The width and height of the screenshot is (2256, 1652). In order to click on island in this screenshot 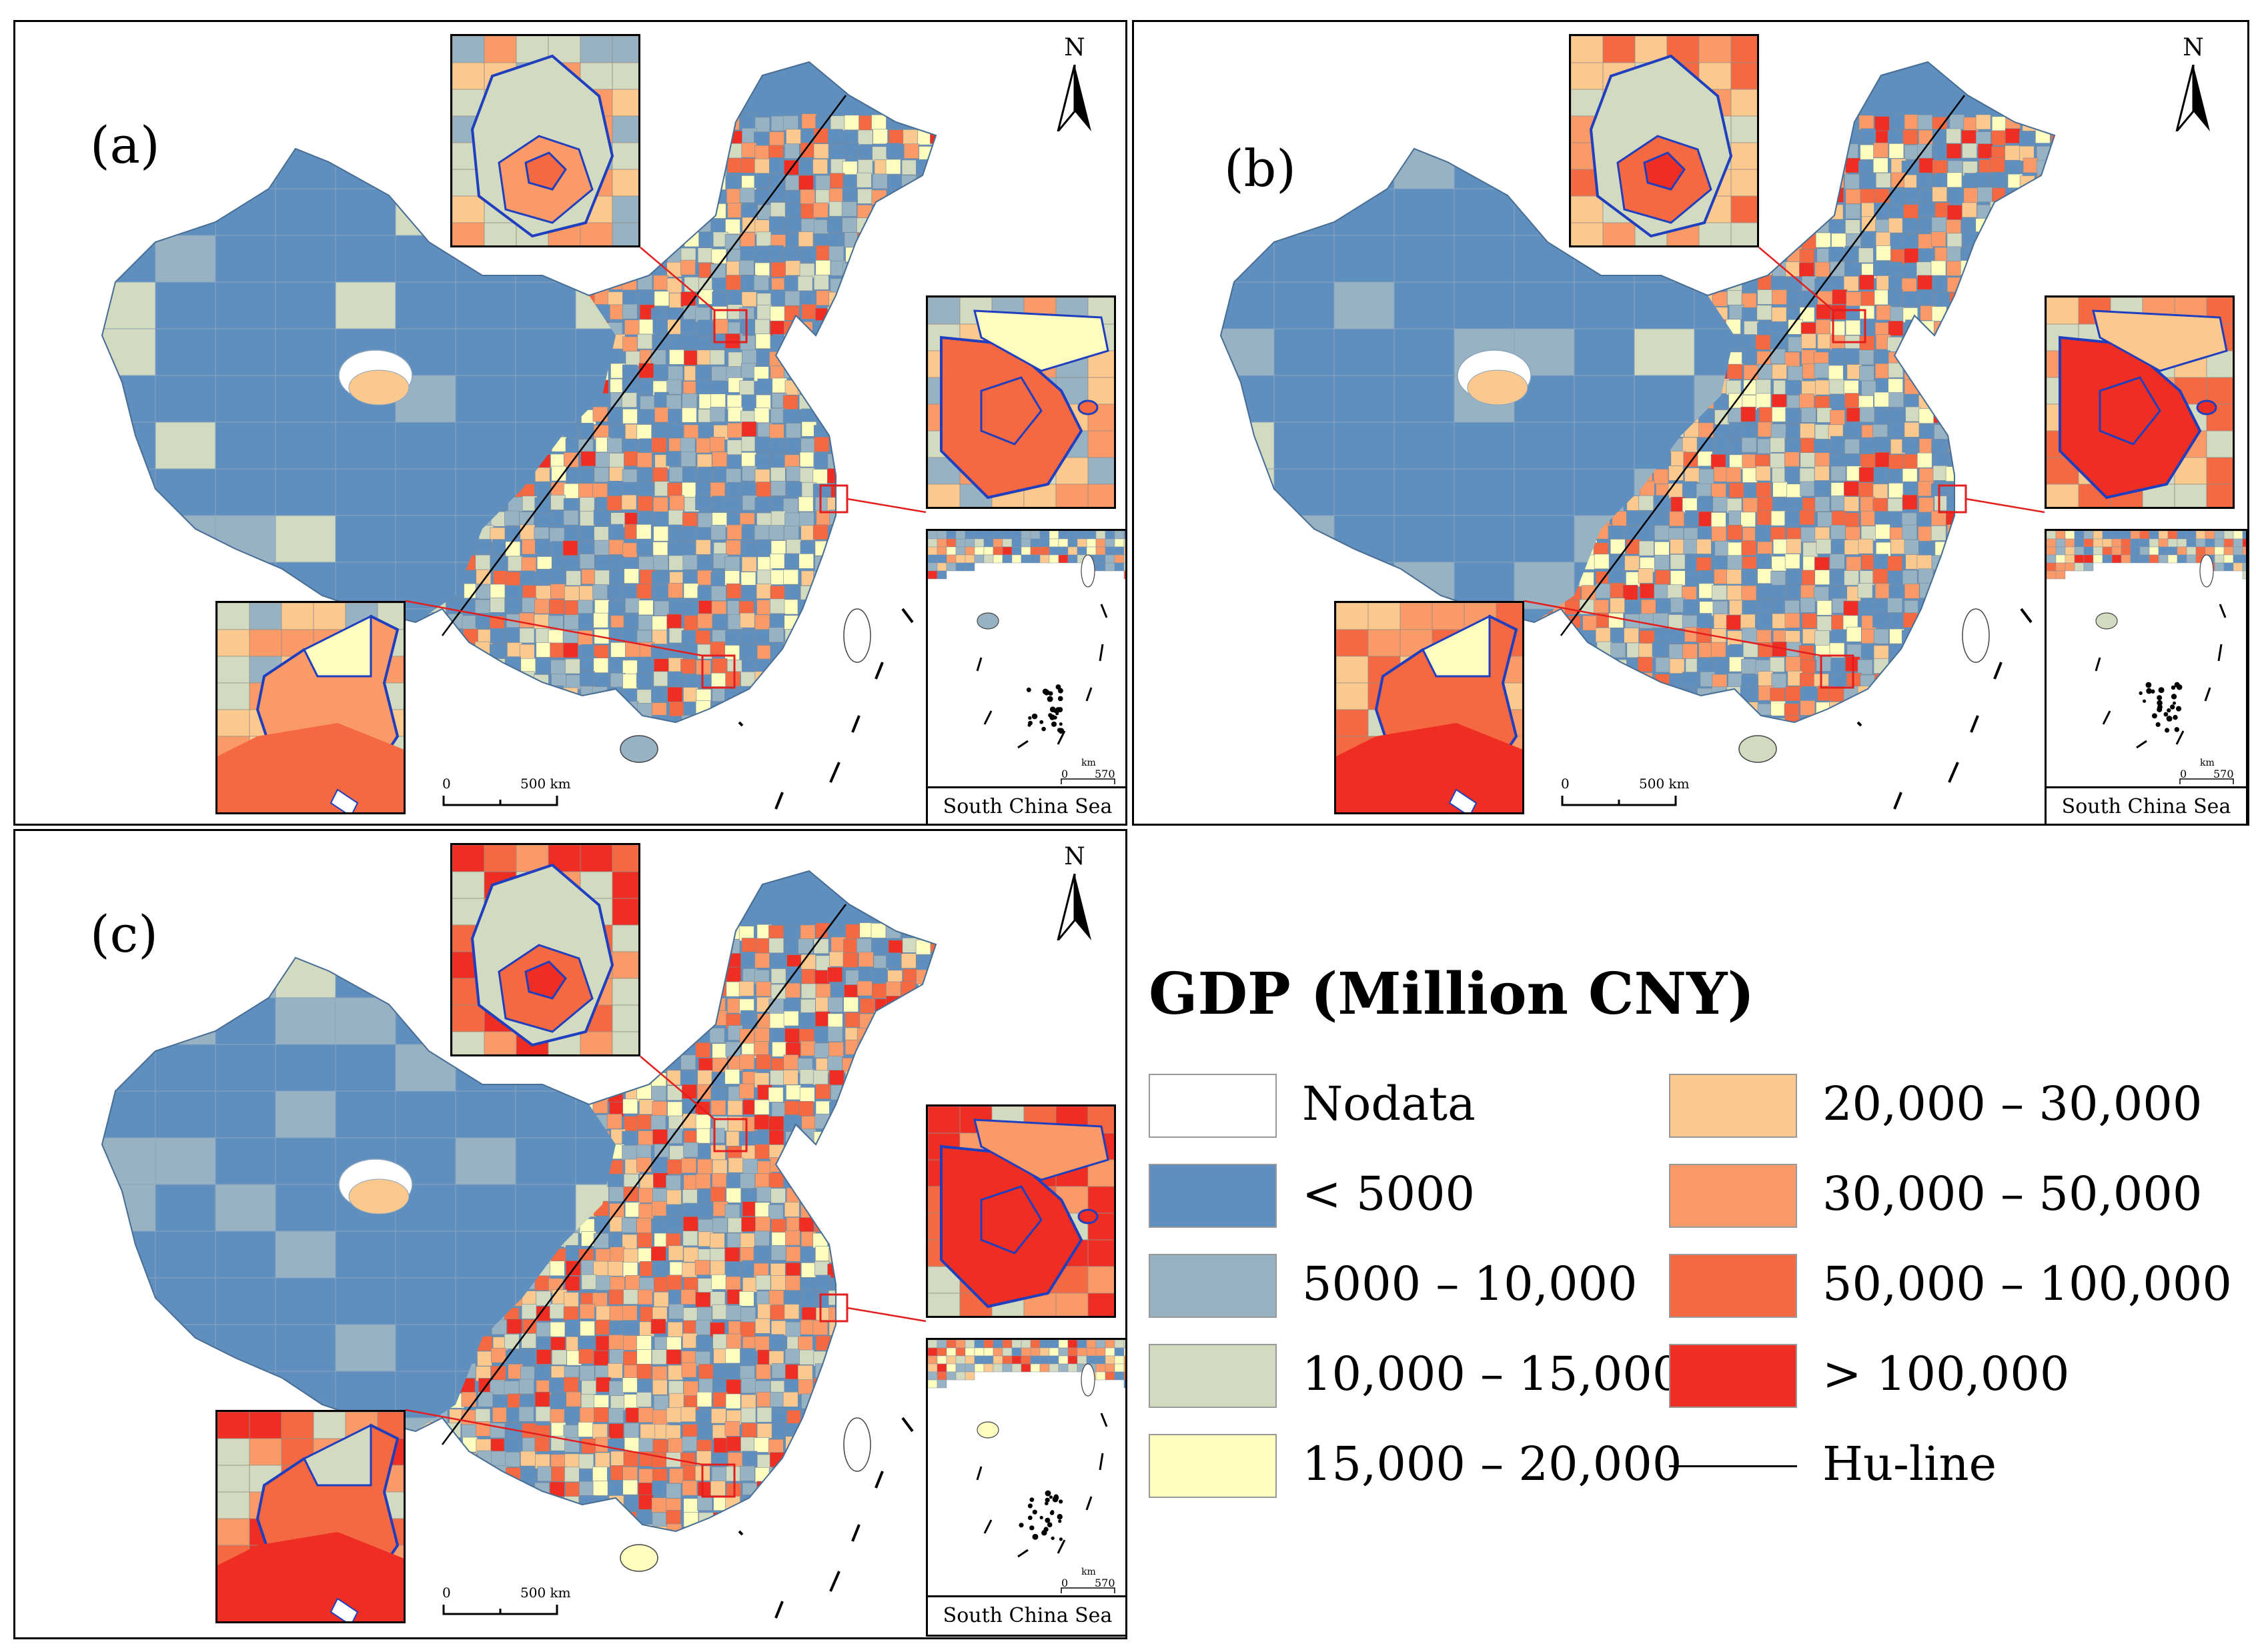, I will do `click(2170, 719)`.